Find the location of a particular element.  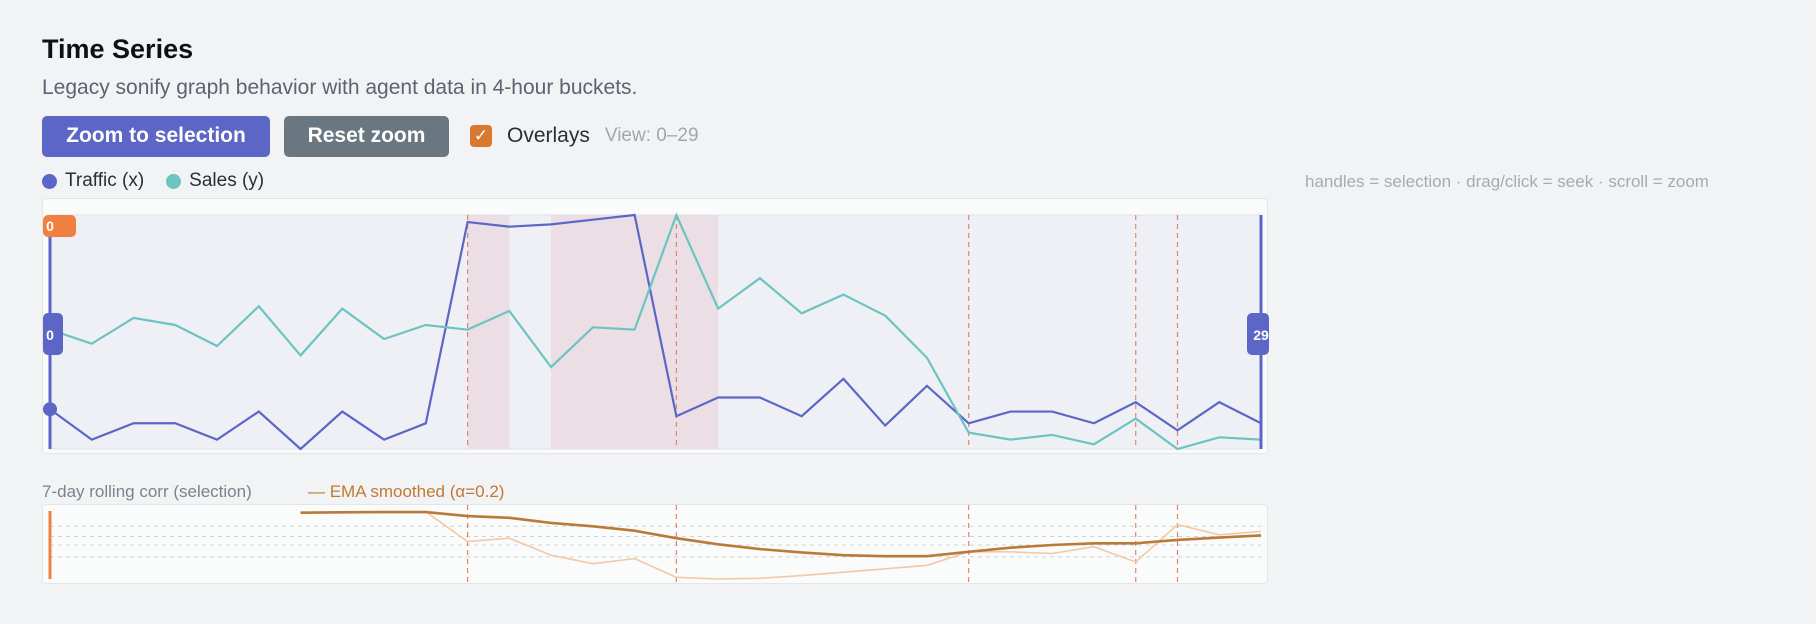

selection-end-label: 29 is located at coordinates (1261, 335).